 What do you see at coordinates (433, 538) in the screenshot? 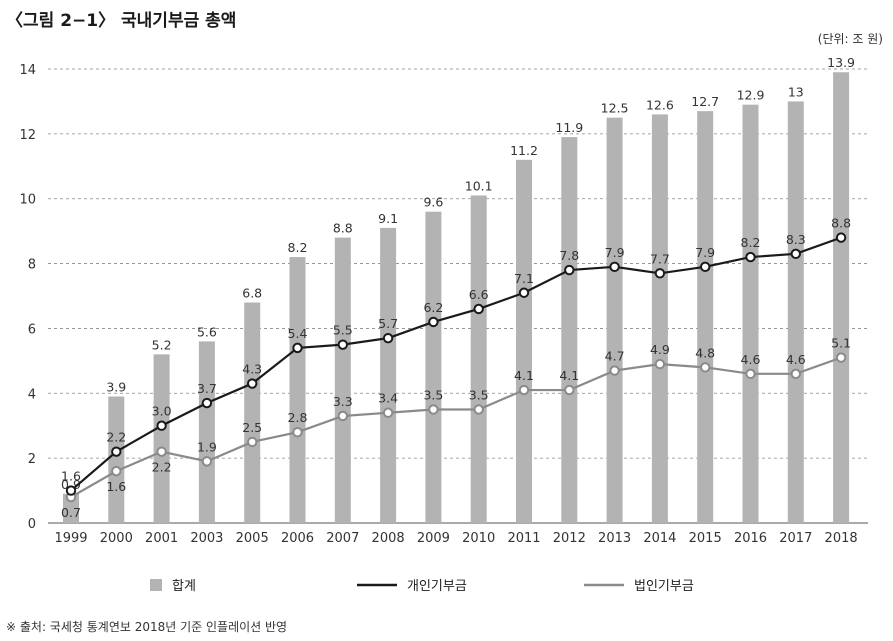
I see `x-tick-label: 2009` at bounding box center [433, 538].